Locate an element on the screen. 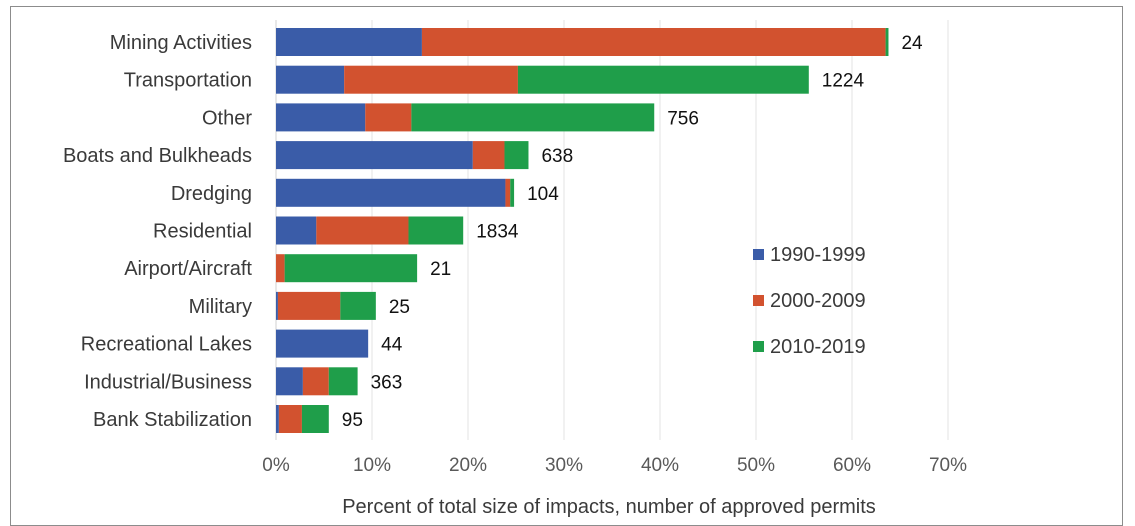  x-tick-label: 40% is located at coordinates (660, 465).